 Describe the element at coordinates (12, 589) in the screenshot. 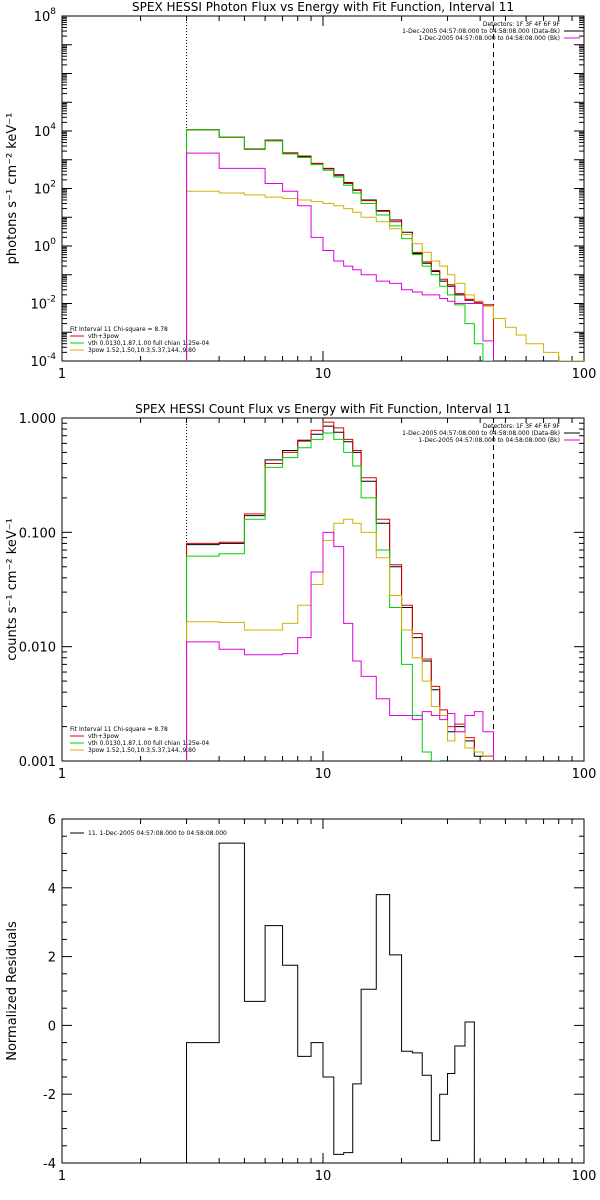

I see `y-axis-label: counts s⁻¹ cm⁻² keV⁻¹` at that location.